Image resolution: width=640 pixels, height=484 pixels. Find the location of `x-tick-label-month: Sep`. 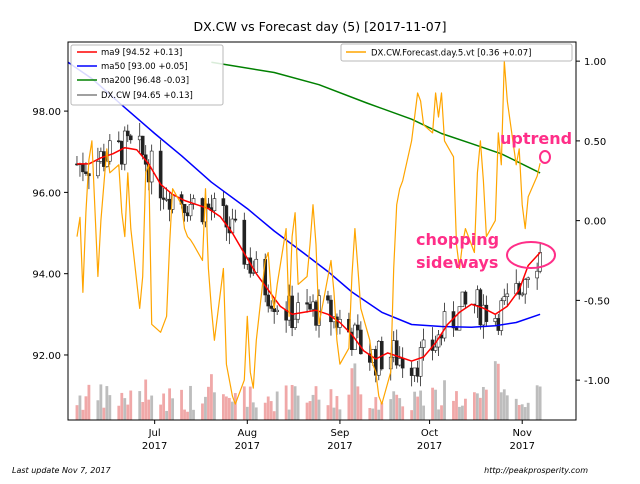

x-tick-label-month: Sep is located at coordinates (339, 433).